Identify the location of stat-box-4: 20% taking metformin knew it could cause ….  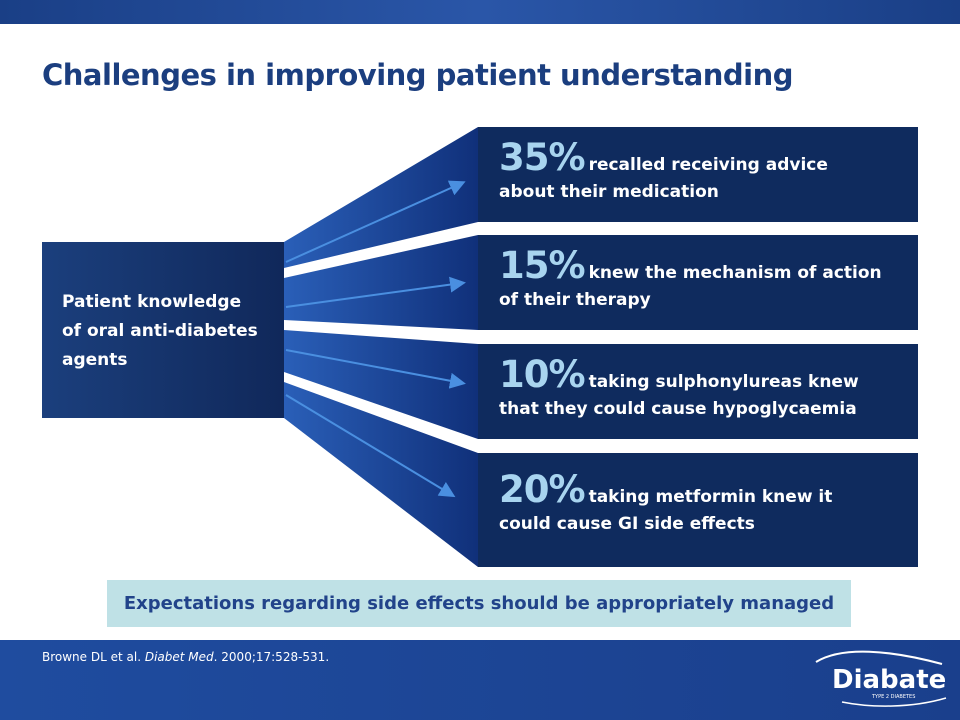
(698, 510).